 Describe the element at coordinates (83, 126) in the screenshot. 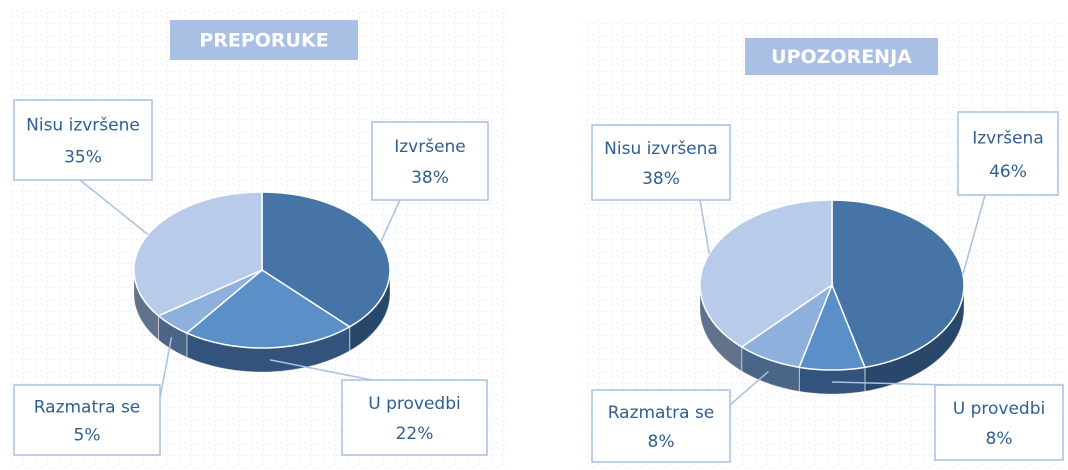

I see `category-label: Nisu izvršene` at that location.